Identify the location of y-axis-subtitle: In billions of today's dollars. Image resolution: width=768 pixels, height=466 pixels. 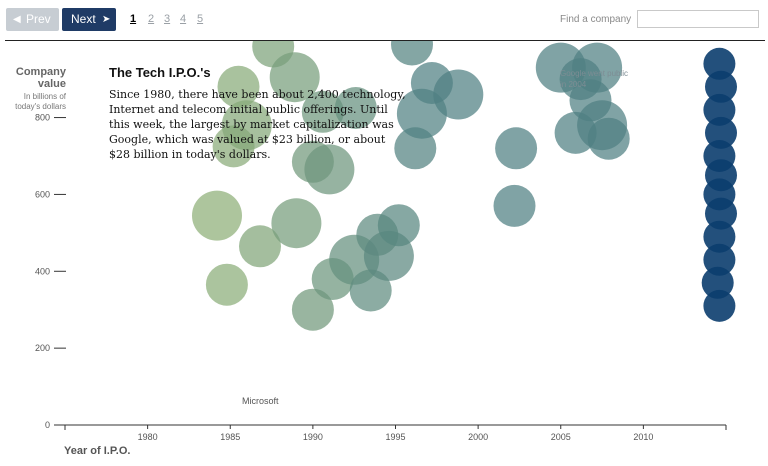
(40, 101).